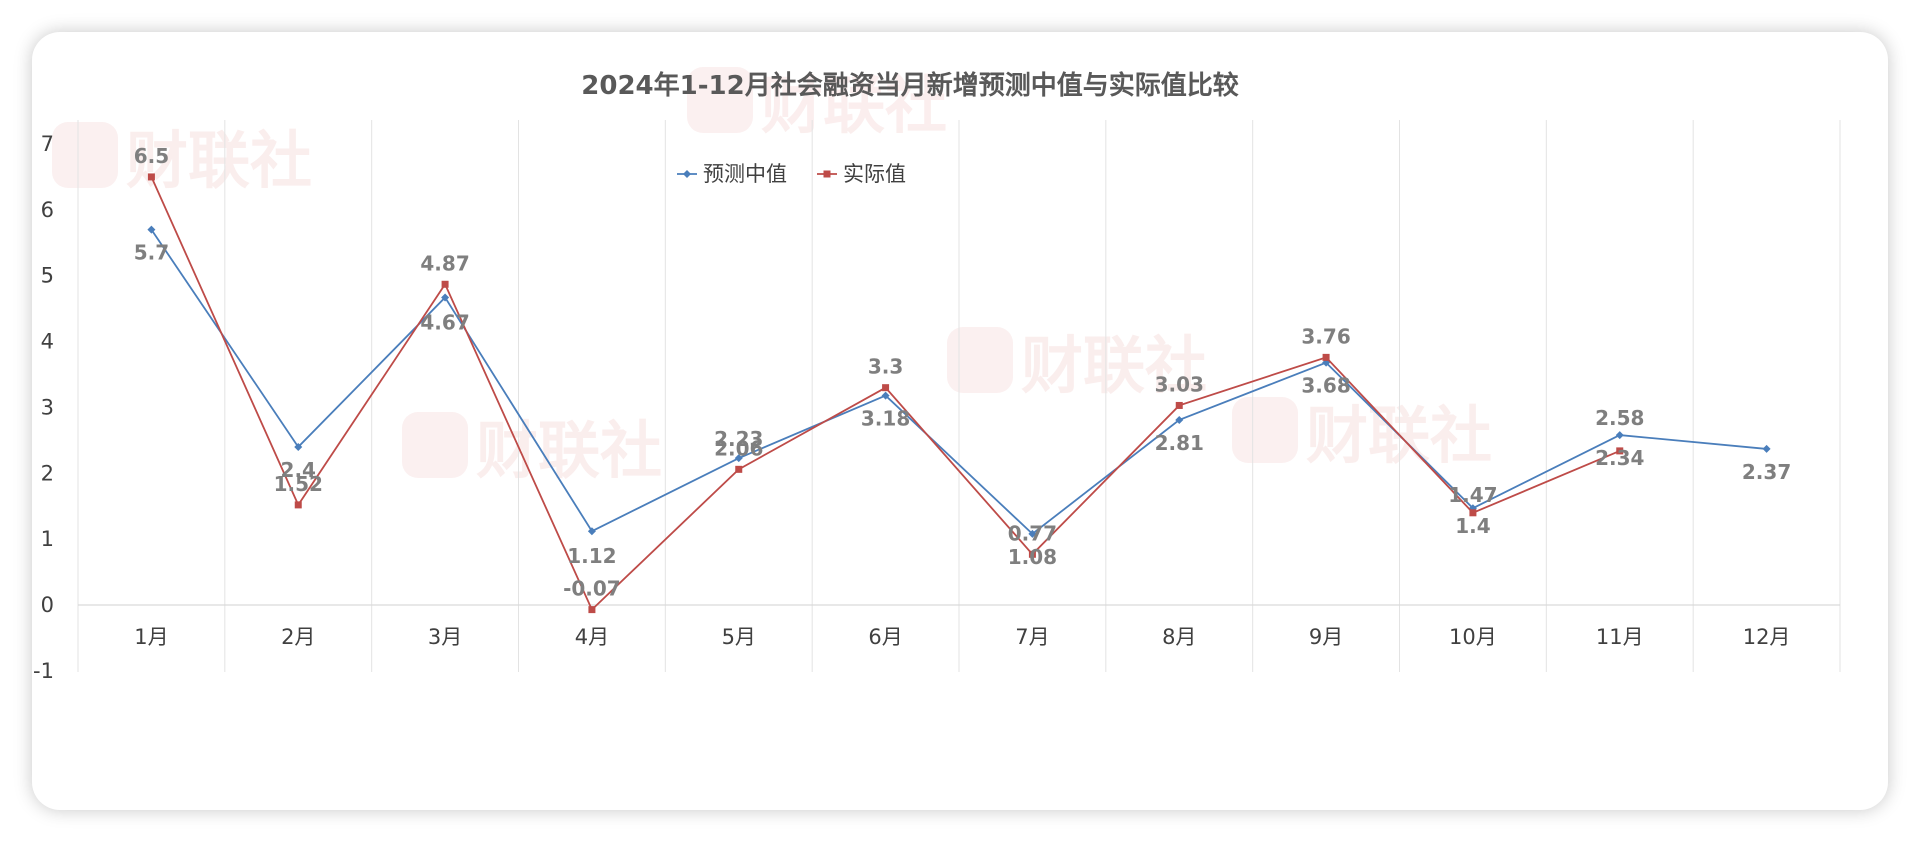 This screenshot has height=842, width=1920. I want to click on data-label-actual: 4.87, so click(444, 263).